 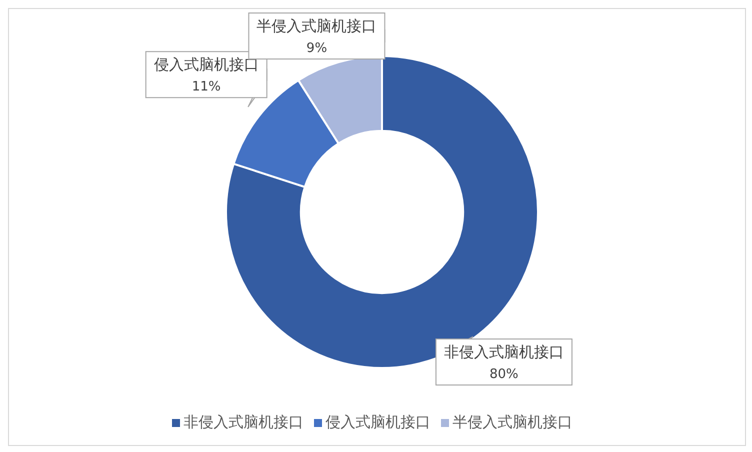 What do you see at coordinates (206, 87) in the screenshot?
I see `data-label: 11%` at bounding box center [206, 87].